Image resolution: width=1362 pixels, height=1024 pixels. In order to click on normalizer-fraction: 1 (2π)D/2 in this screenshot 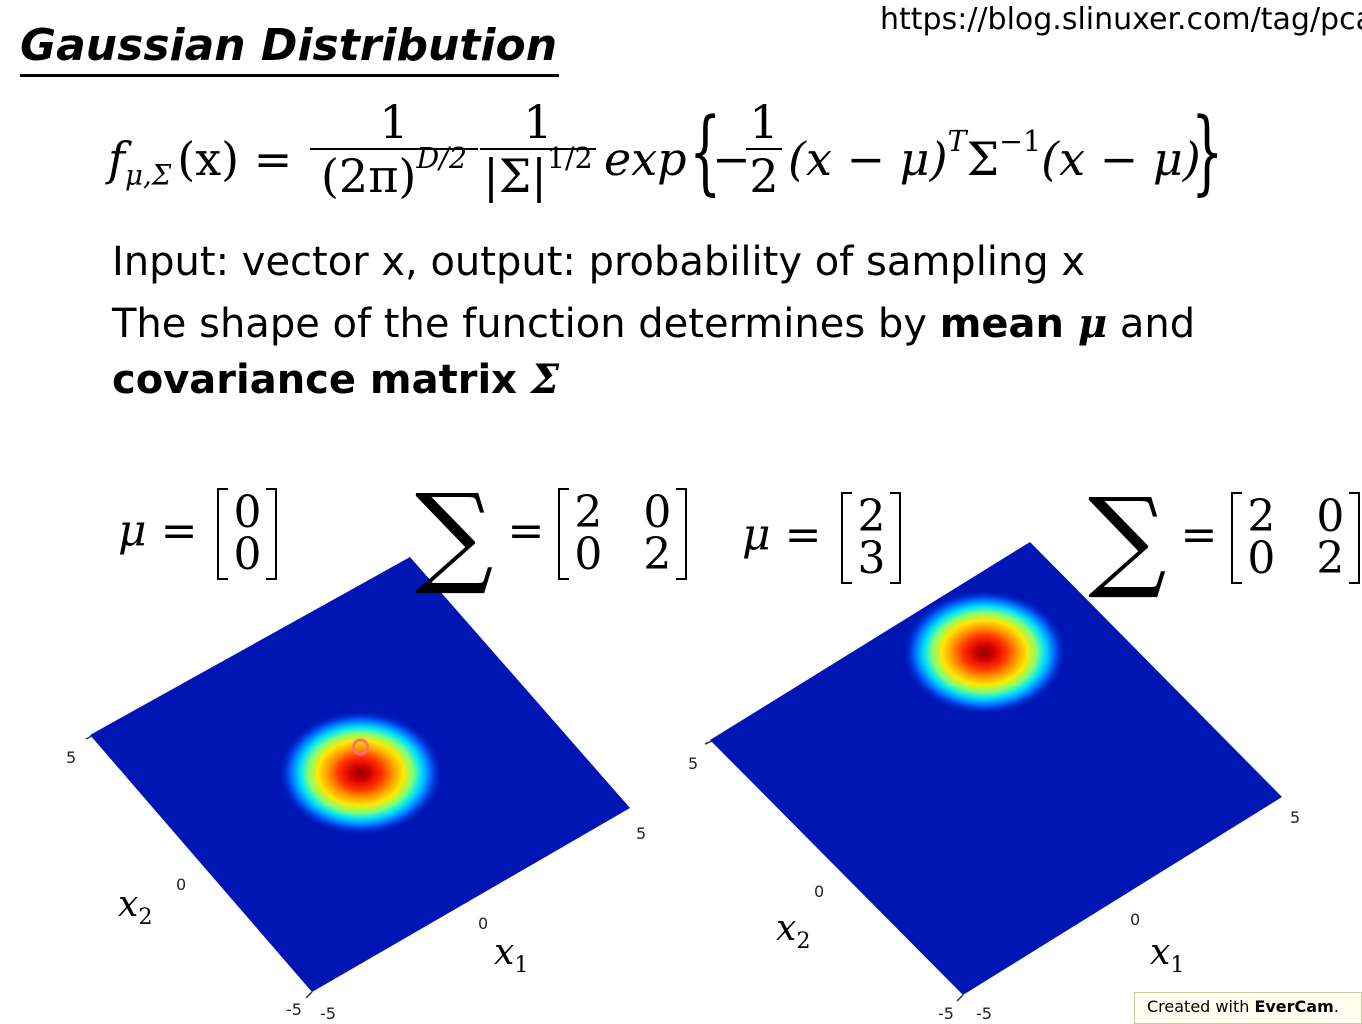, I will do `click(394, 149)`.